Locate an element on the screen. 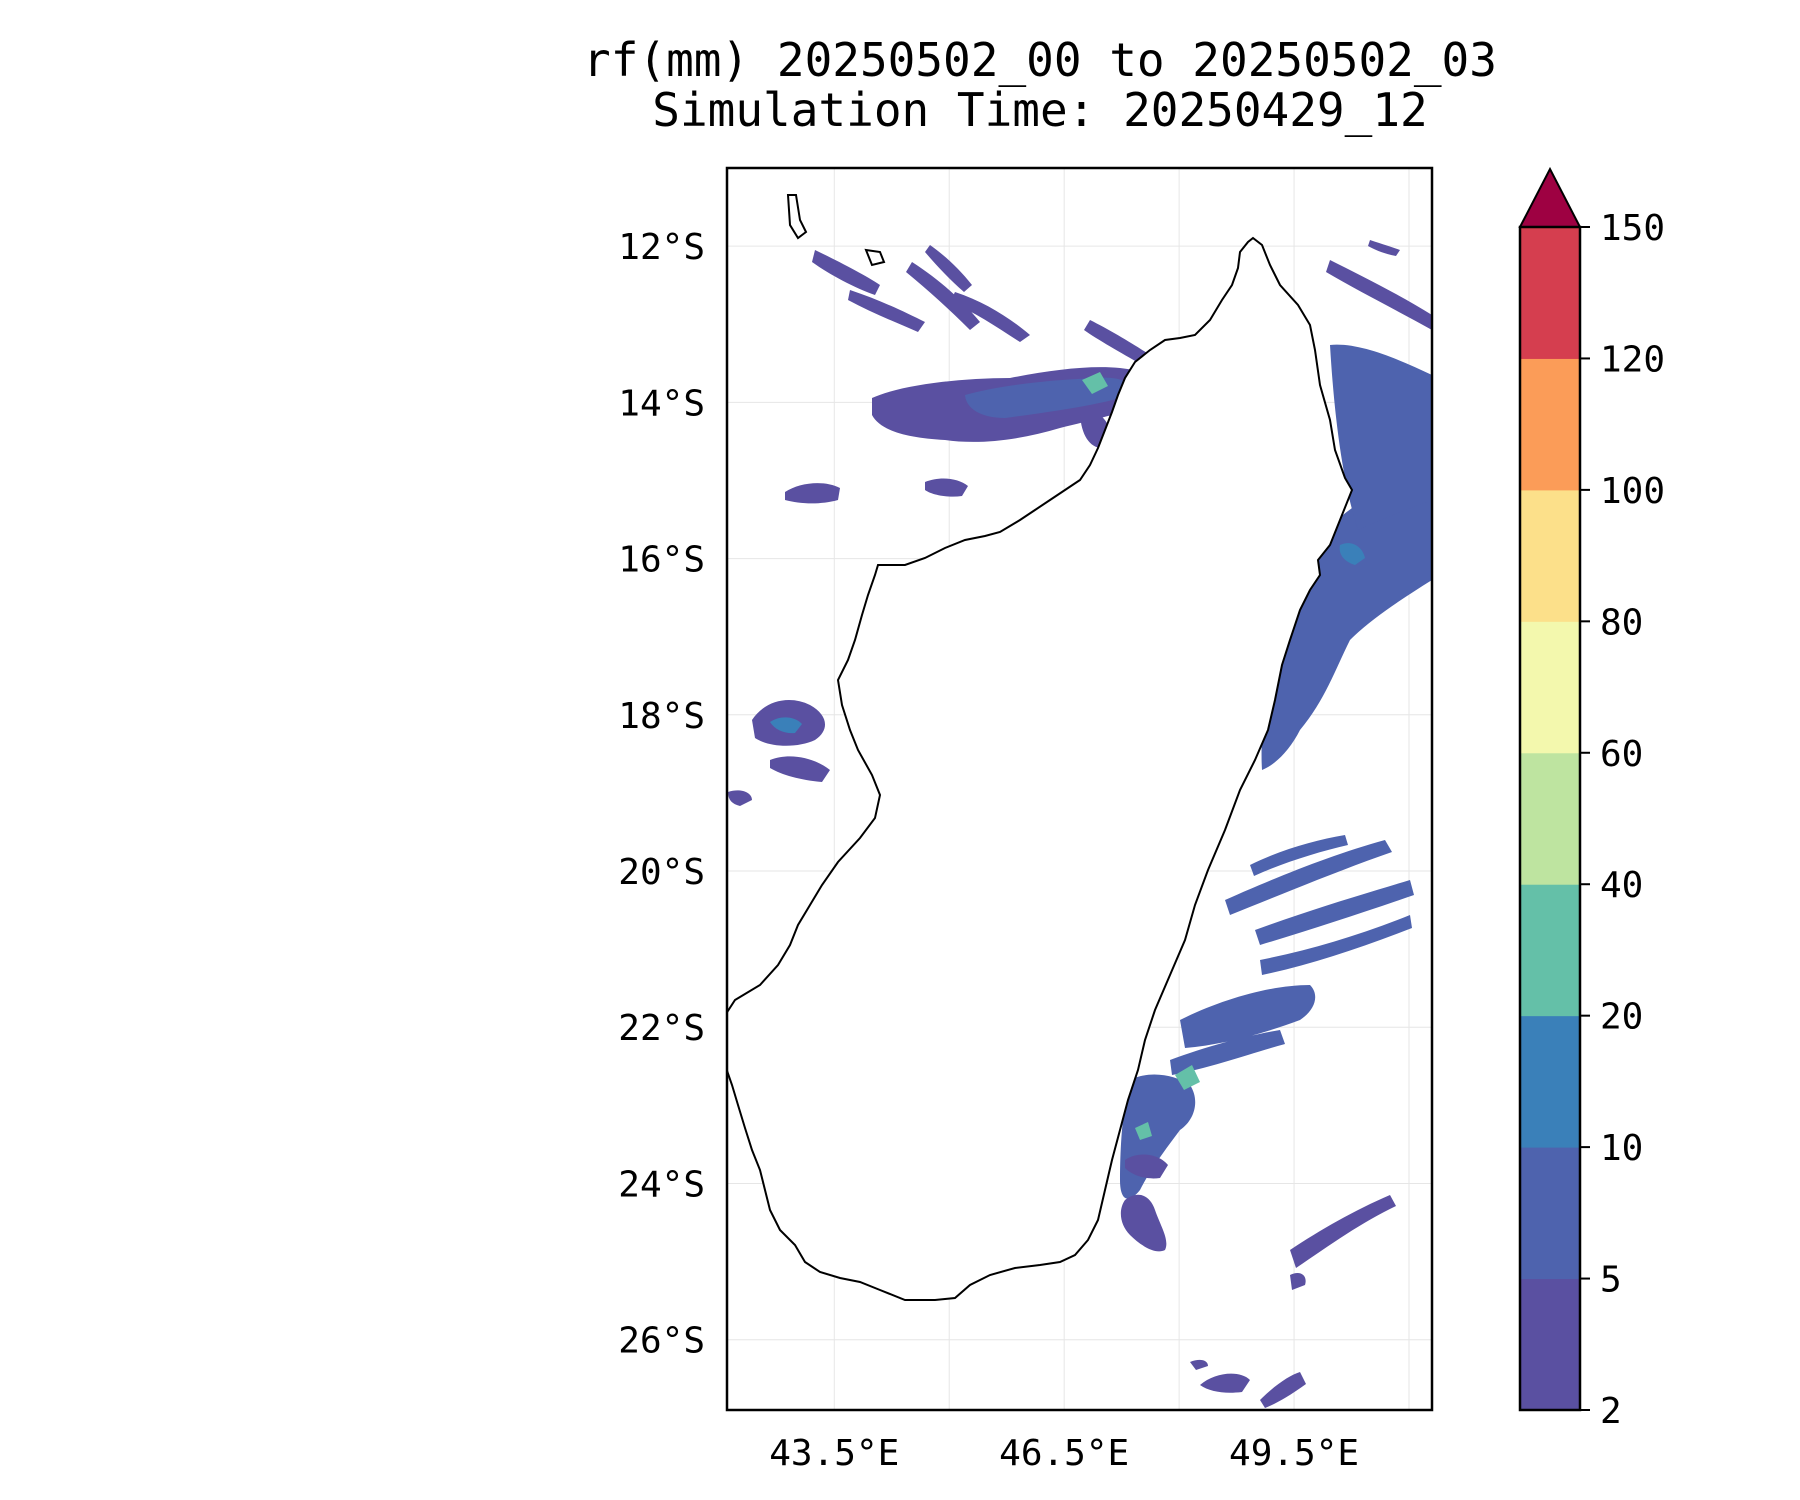  colorbar-tick-label: 120 is located at coordinates (1632, 359).